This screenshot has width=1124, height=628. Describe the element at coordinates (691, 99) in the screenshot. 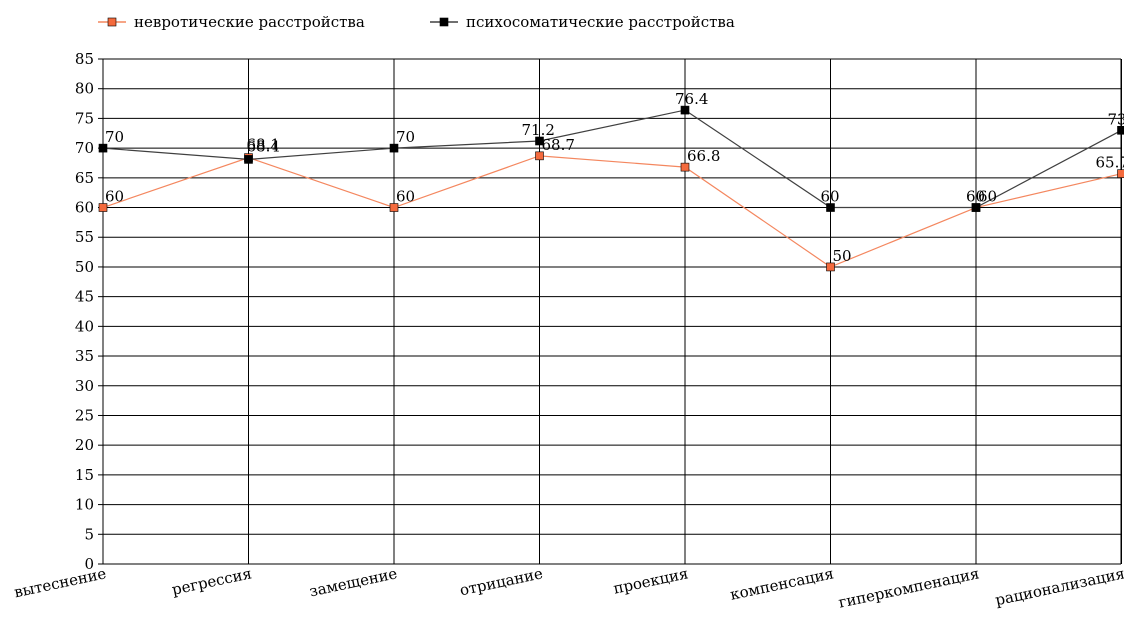

I see `data-label: 76.4` at that location.